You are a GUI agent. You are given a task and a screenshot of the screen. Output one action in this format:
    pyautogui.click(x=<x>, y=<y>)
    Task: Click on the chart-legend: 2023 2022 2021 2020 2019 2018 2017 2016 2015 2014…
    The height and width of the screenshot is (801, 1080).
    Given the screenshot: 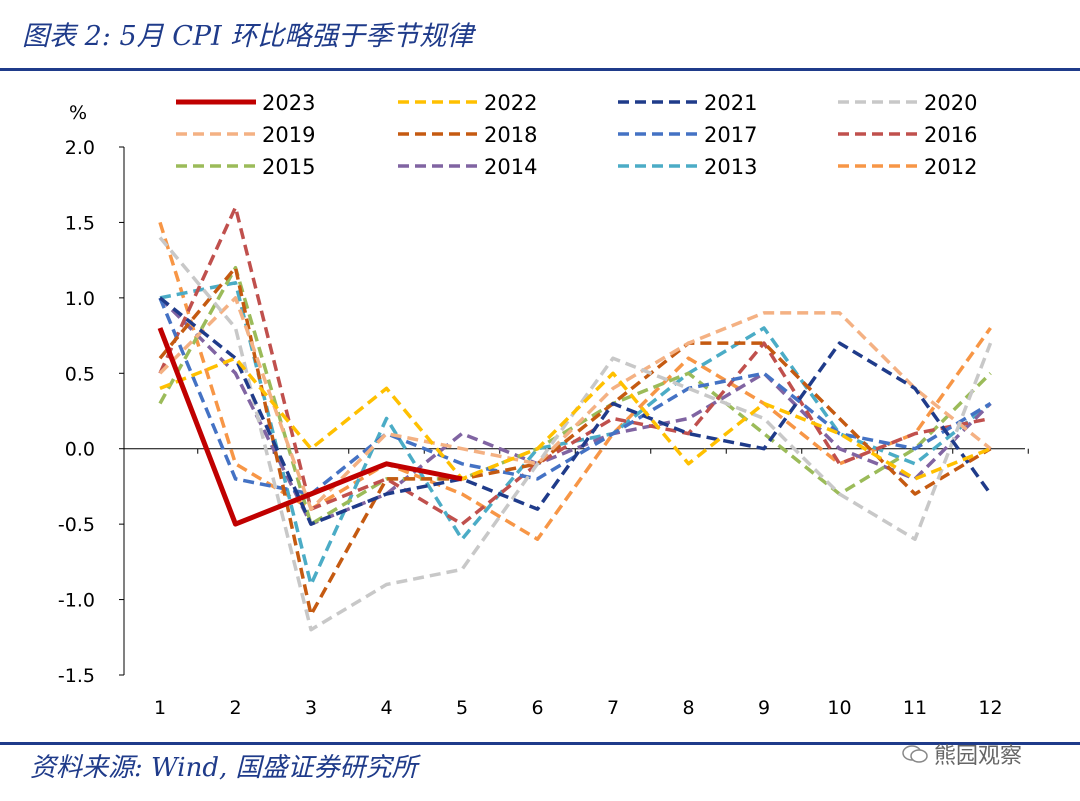 What is the action you would take?
    pyautogui.click(x=576, y=135)
    